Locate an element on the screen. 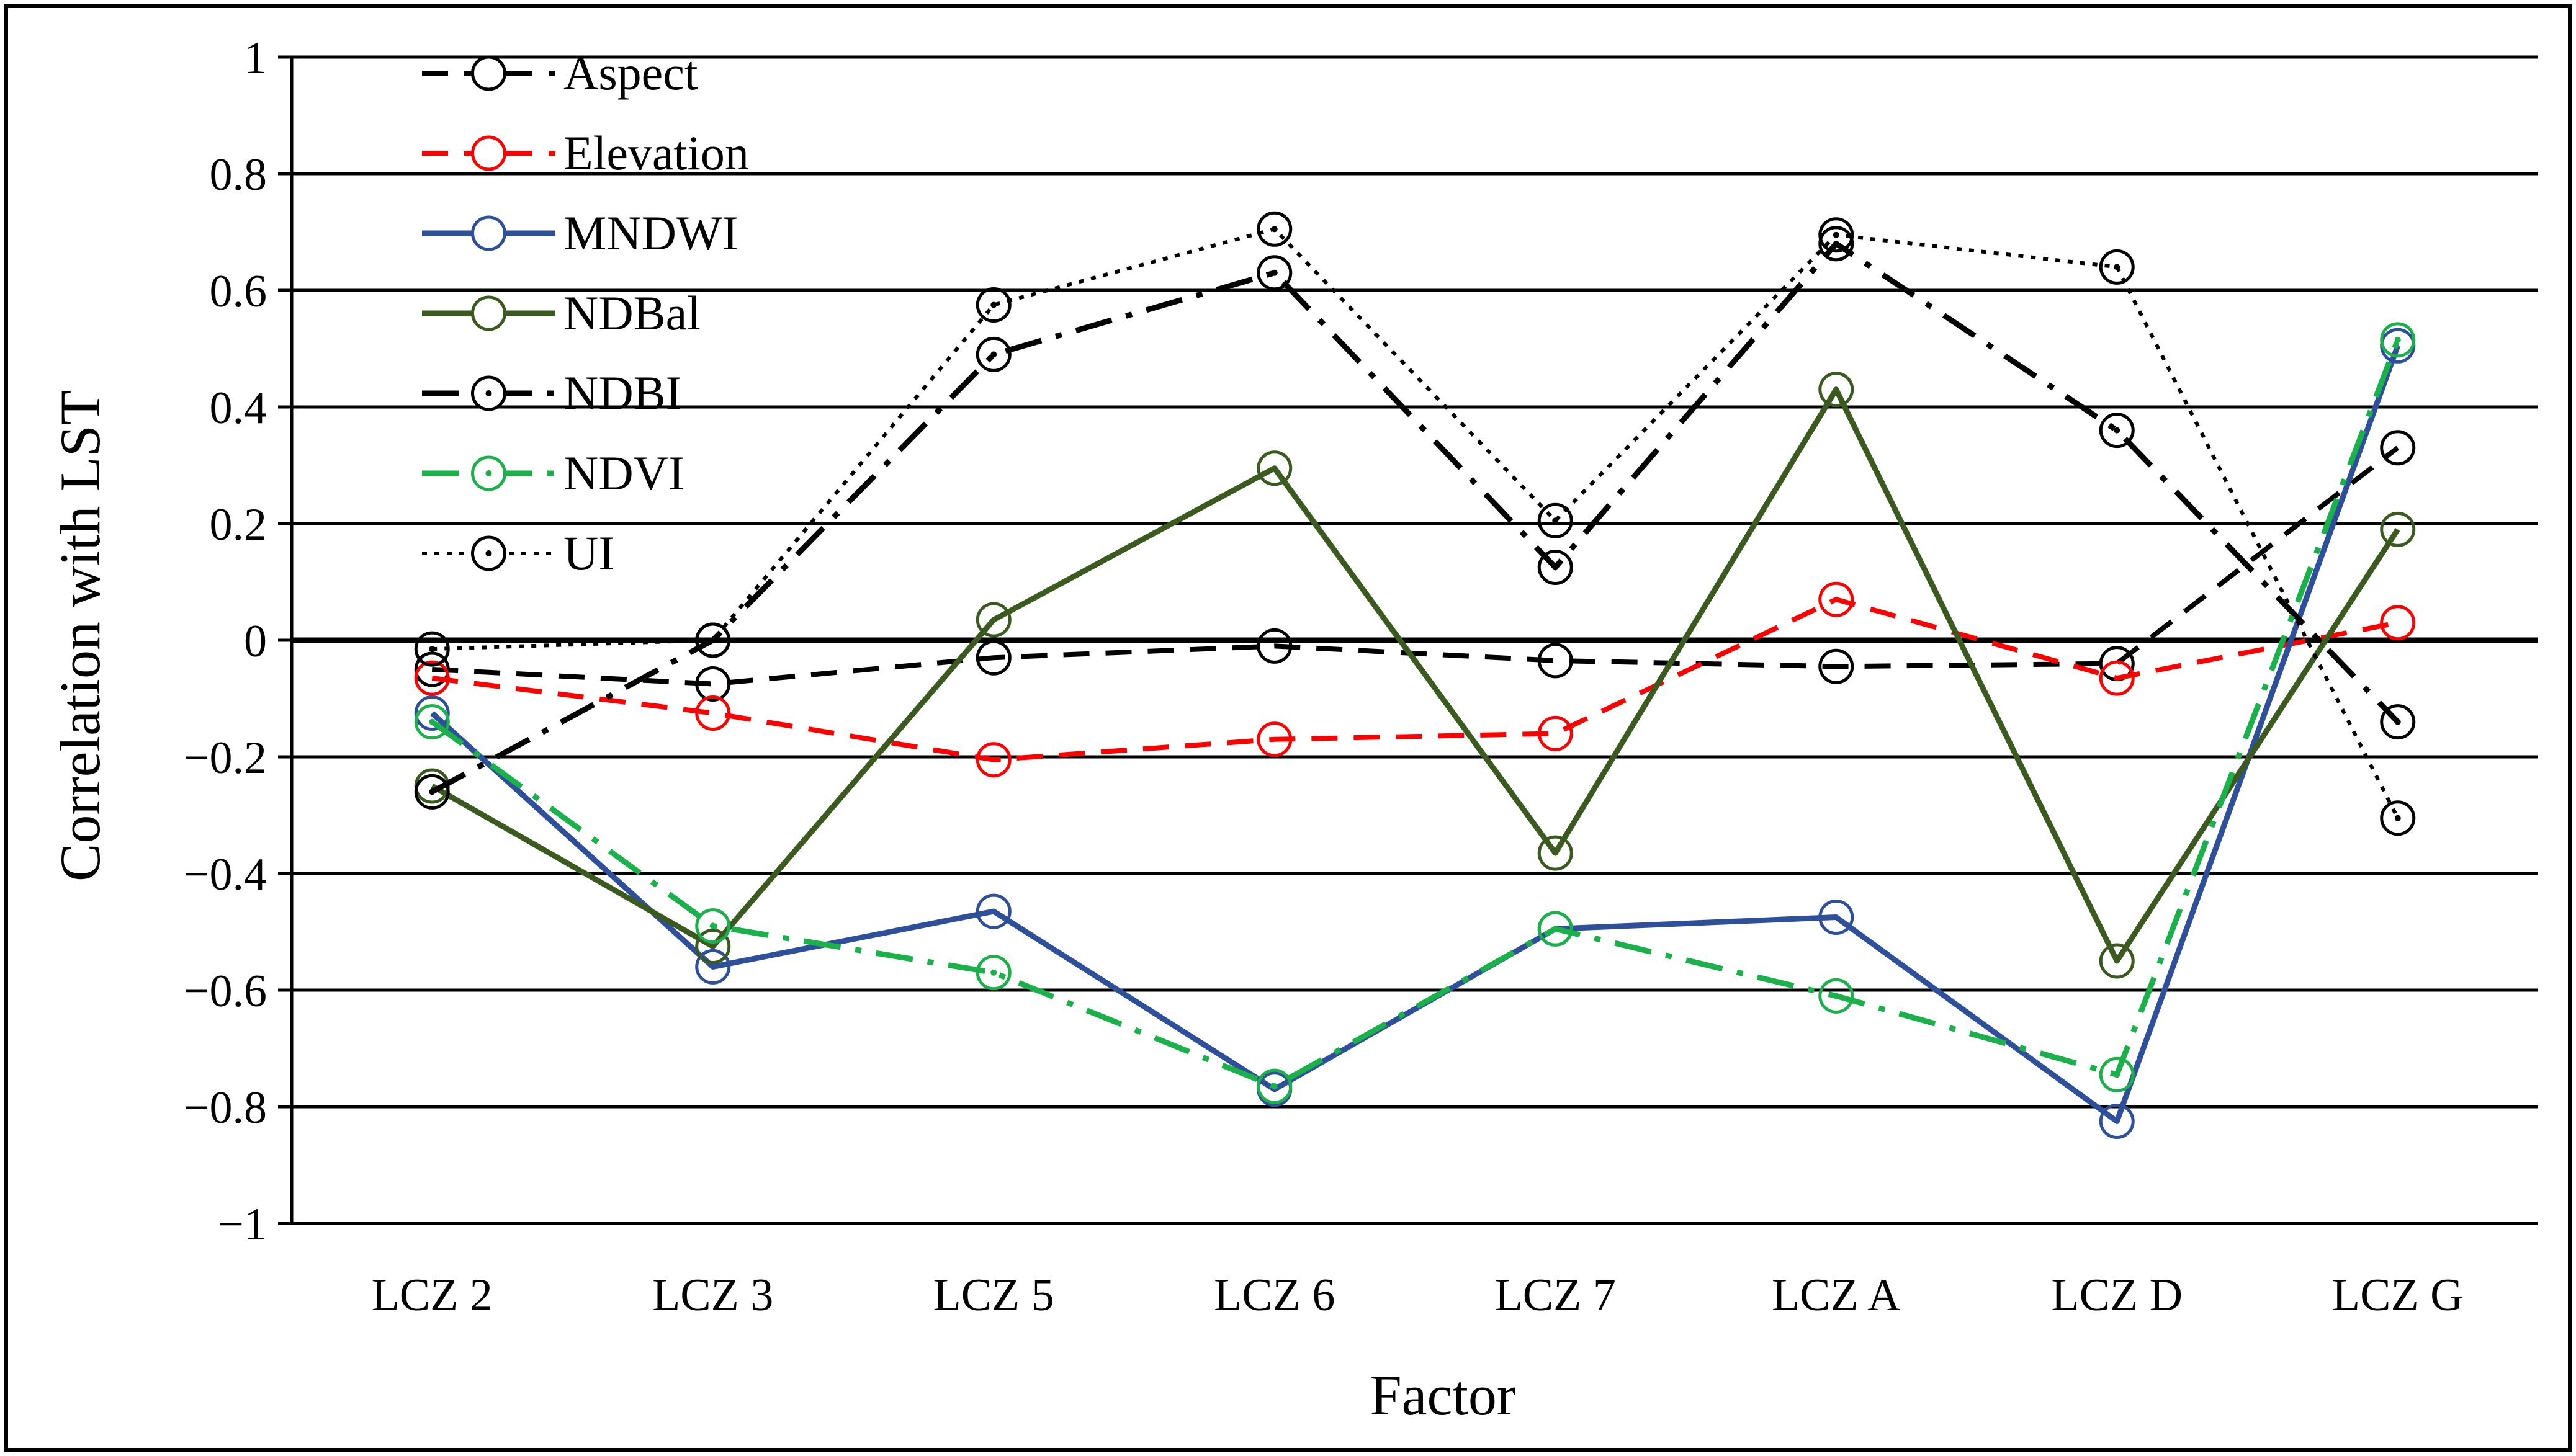 This screenshot has width=2576, height=1456. y-tick-label: −0.2 is located at coordinates (226, 758).